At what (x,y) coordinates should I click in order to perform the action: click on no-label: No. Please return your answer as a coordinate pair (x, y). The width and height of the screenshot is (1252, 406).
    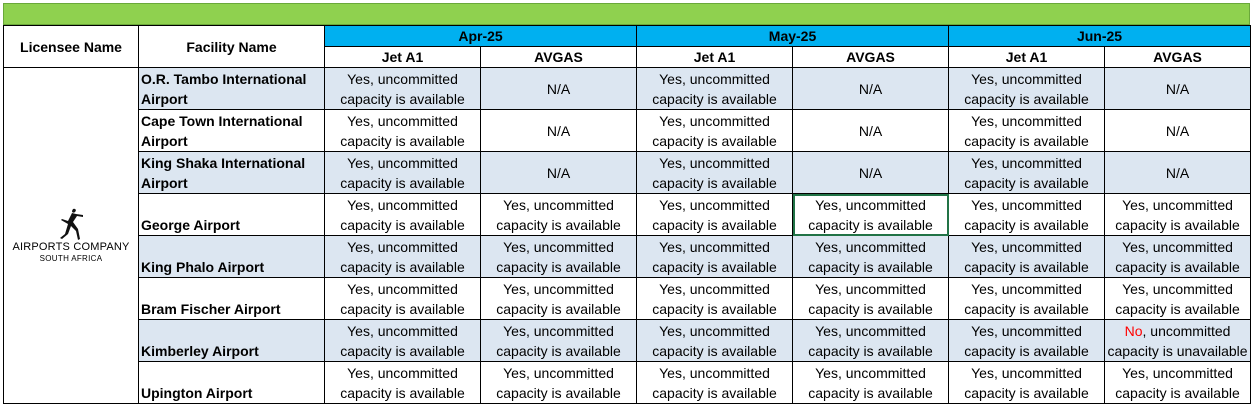
    Looking at the image, I should click on (1133, 330).